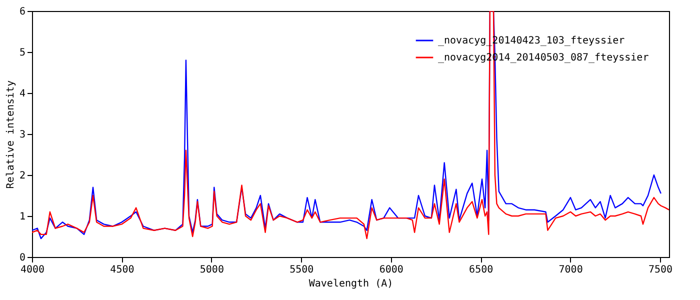 Image resolution: width=700 pixels, height=300 pixels. What do you see at coordinates (32, 270) in the screenshot?
I see `x-tick-label: 4000` at bounding box center [32, 270].